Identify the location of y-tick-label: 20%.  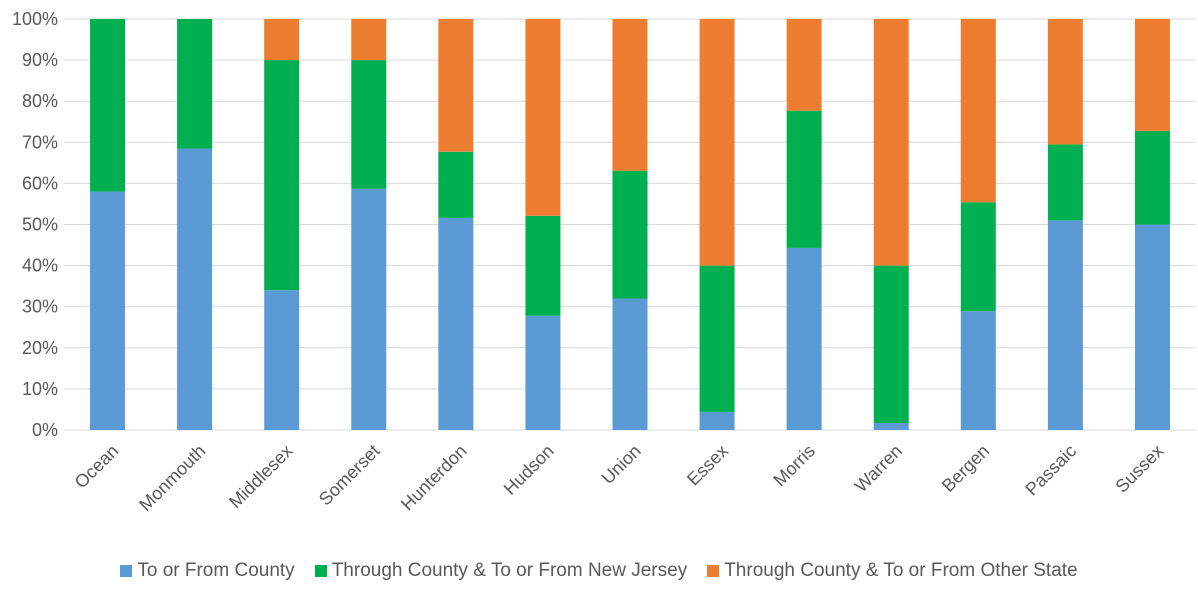
(40, 348).